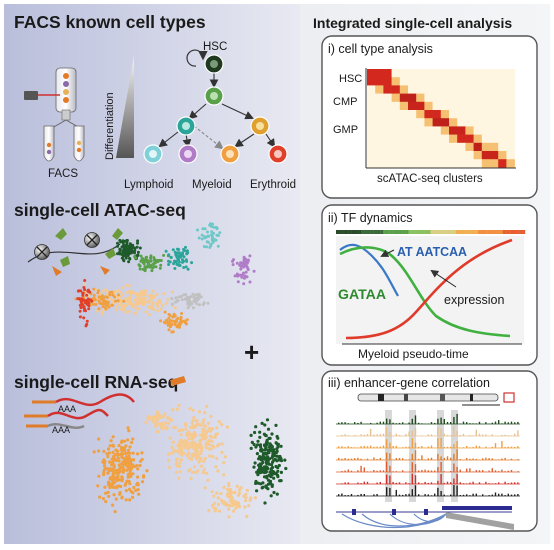 The height and width of the screenshot is (550, 554). I want to click on pseudotime-color-bar, so click(431, 232).